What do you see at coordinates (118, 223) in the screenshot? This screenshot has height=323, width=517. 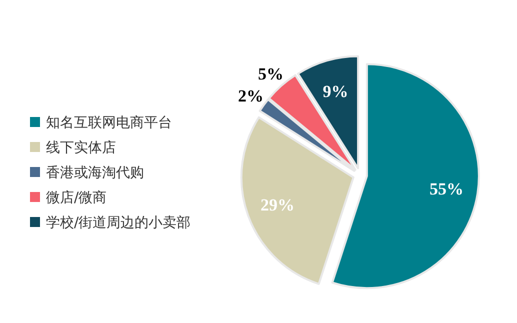 I see `legend-label: 学校/街道周边的小卖部` at bounding box center [118, 223].